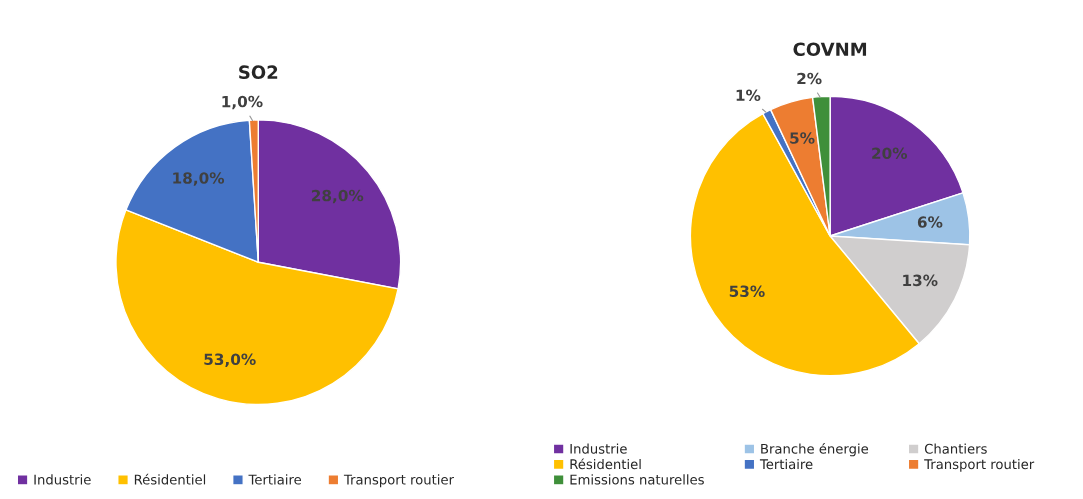  Describe the element at coordinates (637, 479) in the screenshot. I see `legend-label: Emissions naturelles` at that location.